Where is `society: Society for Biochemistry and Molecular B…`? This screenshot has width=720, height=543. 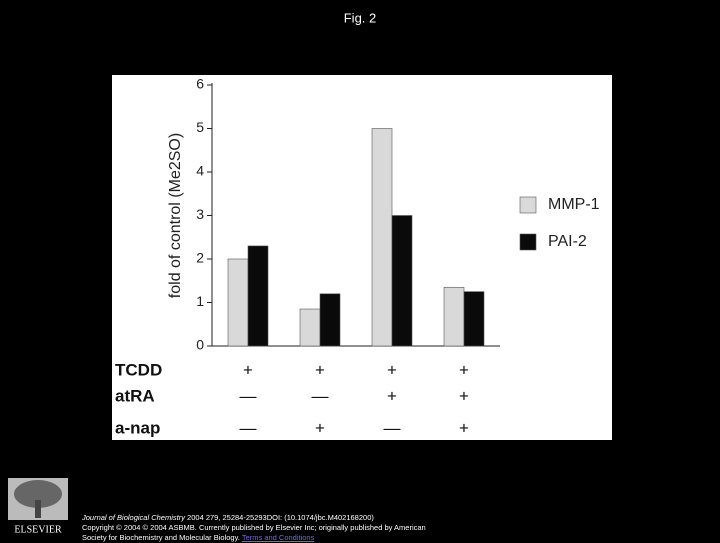
society: Society for Biochemistry and Molecular B… is located at coordinates (161, 537).